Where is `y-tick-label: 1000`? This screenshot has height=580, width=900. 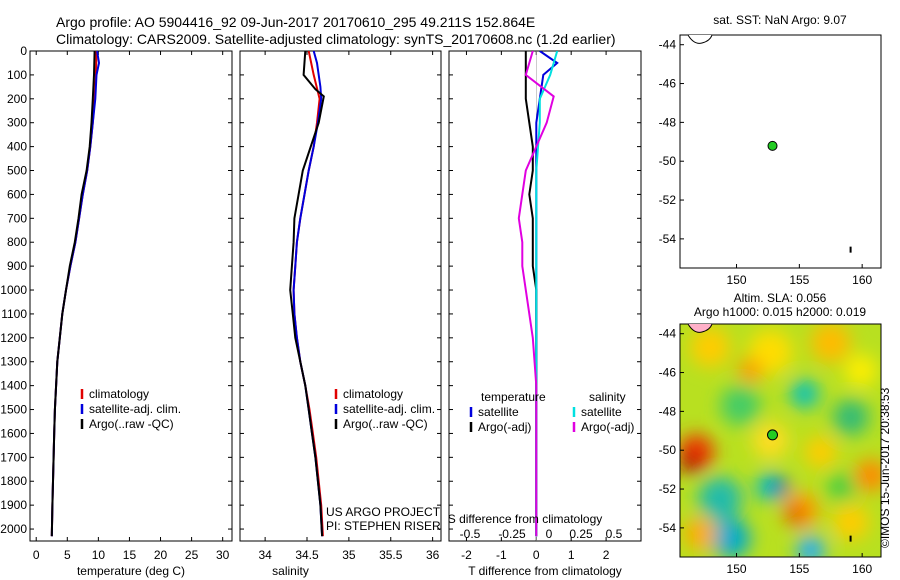 y-tick-label: 1000 is located at coordinates (13, 290).